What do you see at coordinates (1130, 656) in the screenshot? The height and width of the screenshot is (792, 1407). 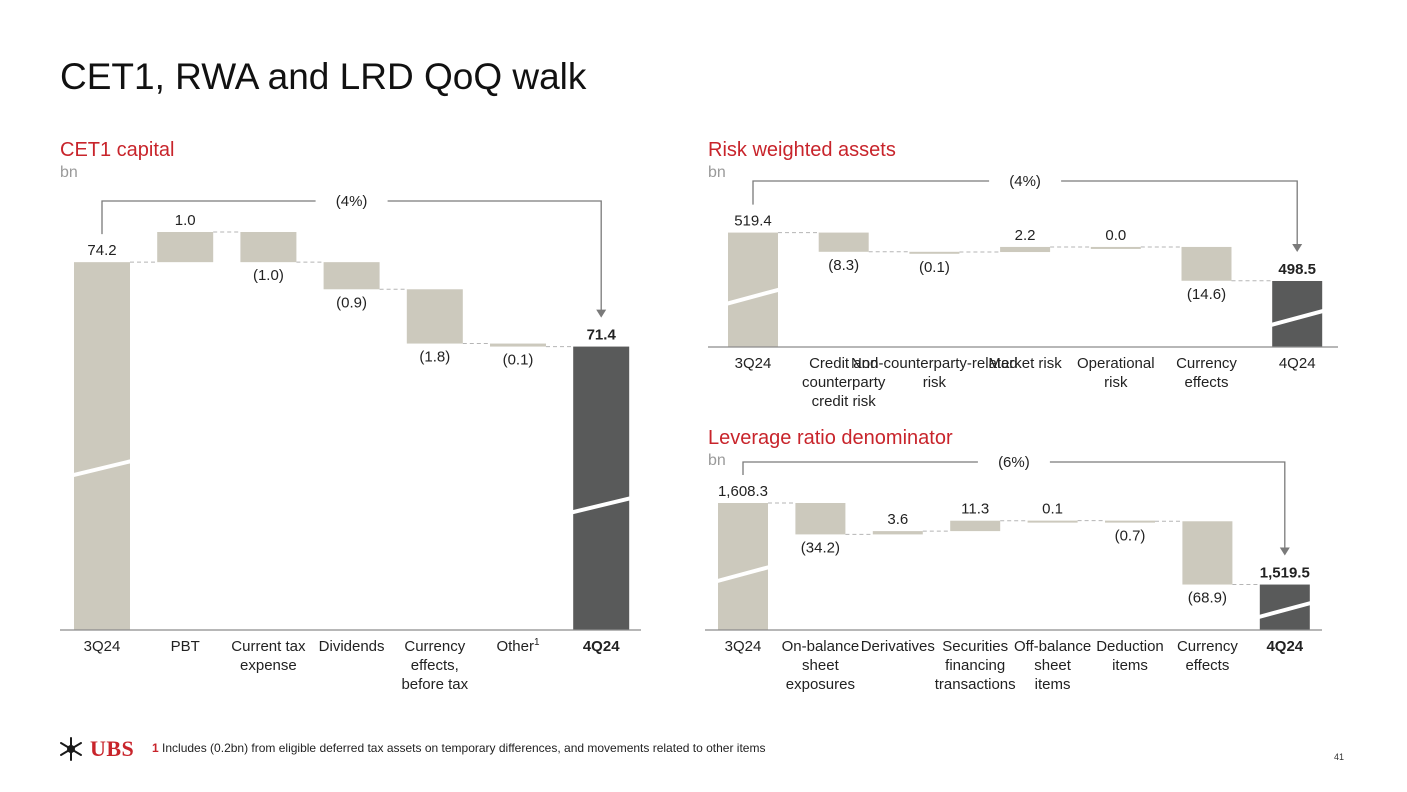 I see `lrd-category-label-5: Deduction items` at bounding box center [1130, 656].